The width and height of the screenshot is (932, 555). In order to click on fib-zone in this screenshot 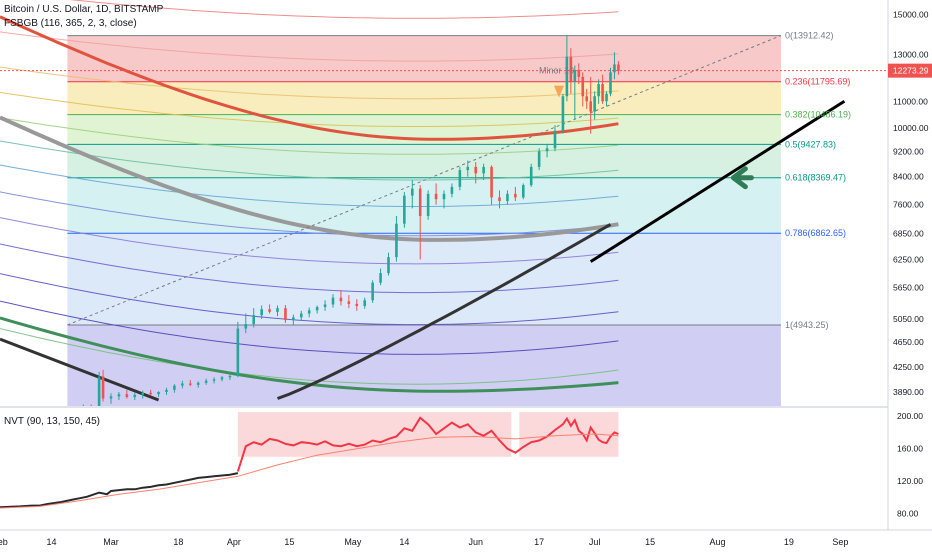, I will do `click(424, 58)`.